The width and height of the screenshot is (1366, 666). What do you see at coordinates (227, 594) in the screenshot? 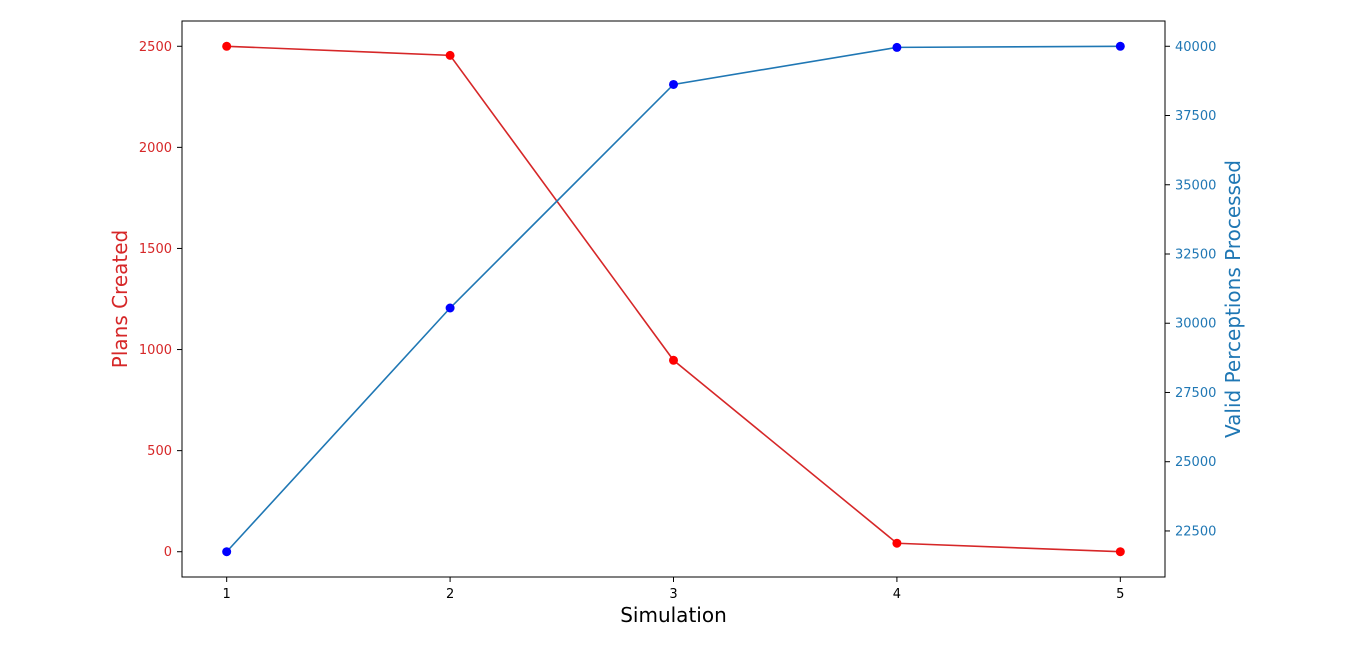
I see `x-tick-label: 1` at bounding box center [227, 594].